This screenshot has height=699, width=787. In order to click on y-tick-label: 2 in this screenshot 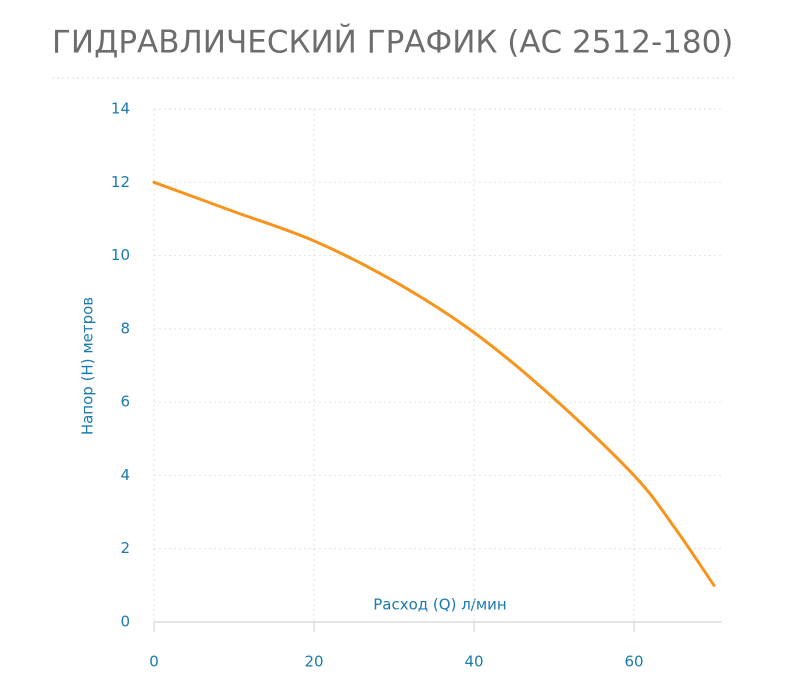, I will do `click(125, 548)`.